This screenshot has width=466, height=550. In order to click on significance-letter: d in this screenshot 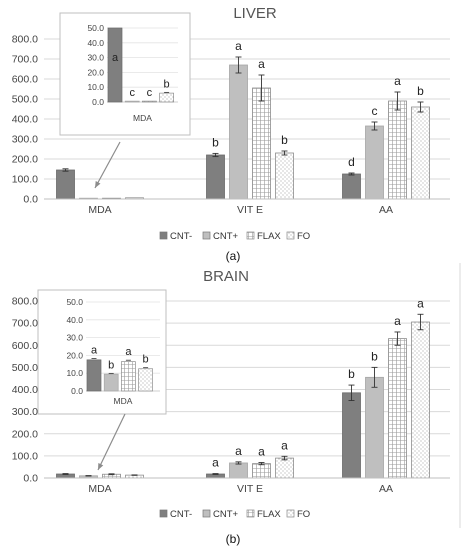, I will do `click(351, 162)`.